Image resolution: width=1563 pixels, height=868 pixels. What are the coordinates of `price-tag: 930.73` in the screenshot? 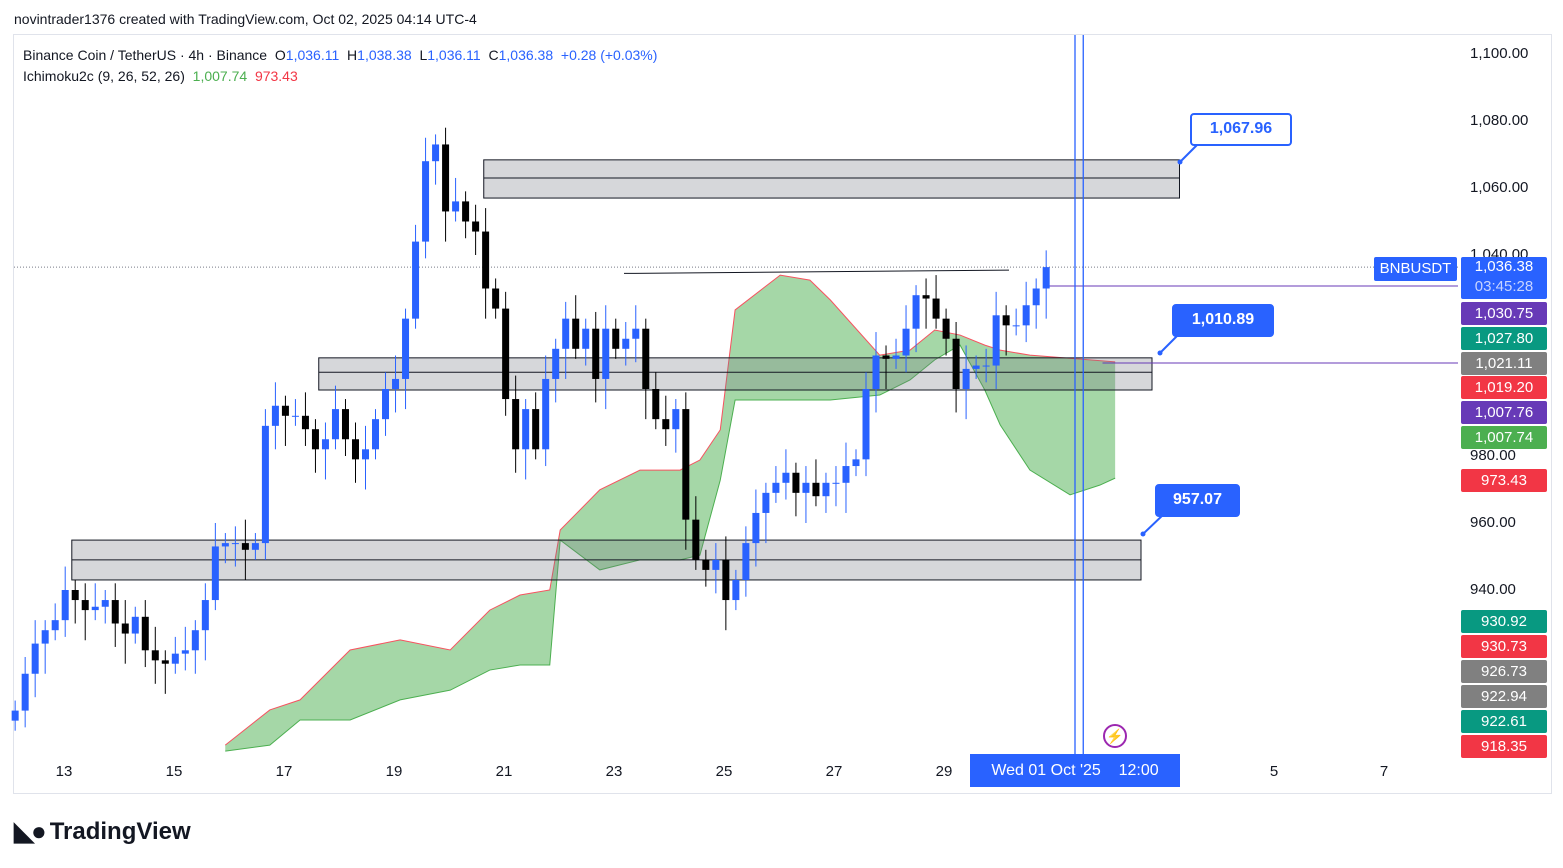 It's located at (1504, 646).